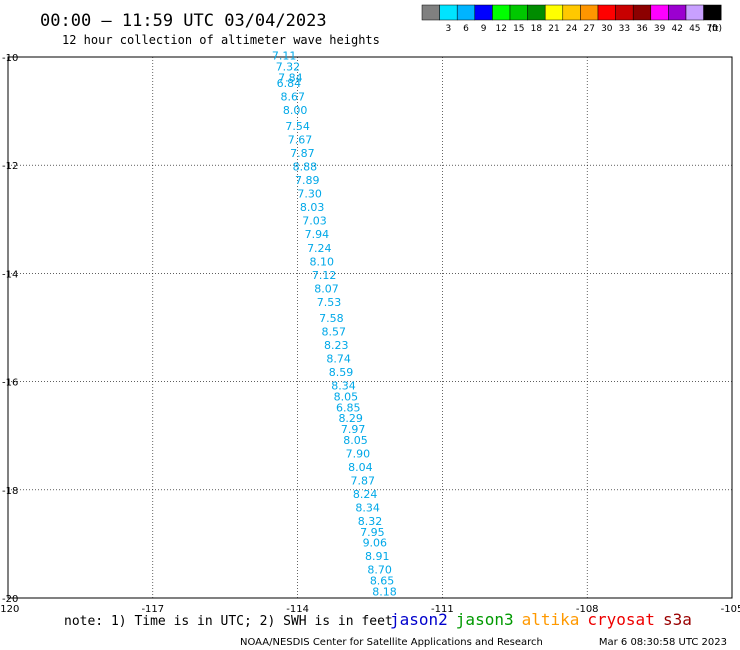 The image size is (740, 650). What do you see at coordinates (334, 332) in the screenshot?
I see `swh-value: 8.57` at bounding box center [334, 332].